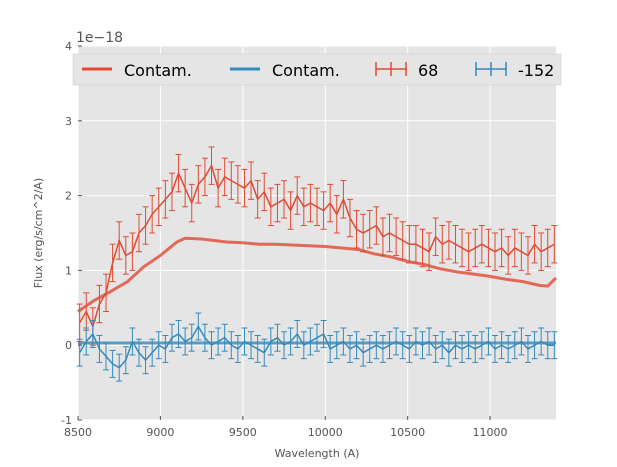  What do you see at coordinates (38, 233) in the screenshot?
I see `y-axis-label: Flux (erg/s/cm^2/A)` at bounding box center [38, 233].